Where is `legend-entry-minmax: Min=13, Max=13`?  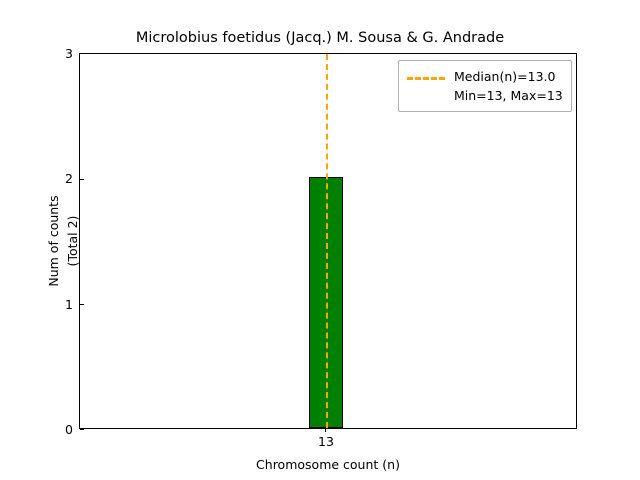
legend-entry-minmax: Min=13, Max=13 is located at coordinates (485, 95).